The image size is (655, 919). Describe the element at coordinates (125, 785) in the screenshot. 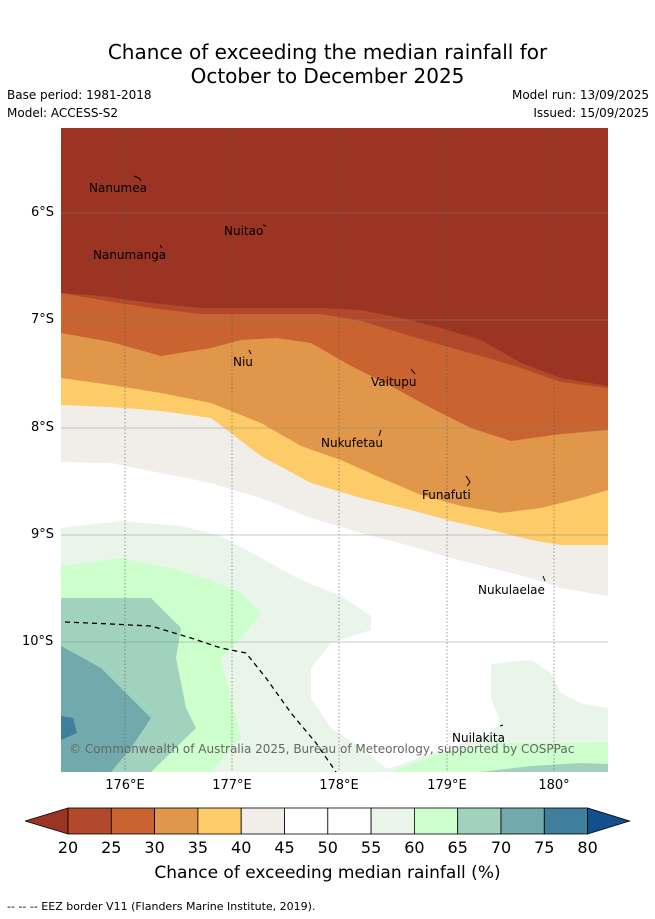

I see `lon-label-176e: 176°E` at that location.